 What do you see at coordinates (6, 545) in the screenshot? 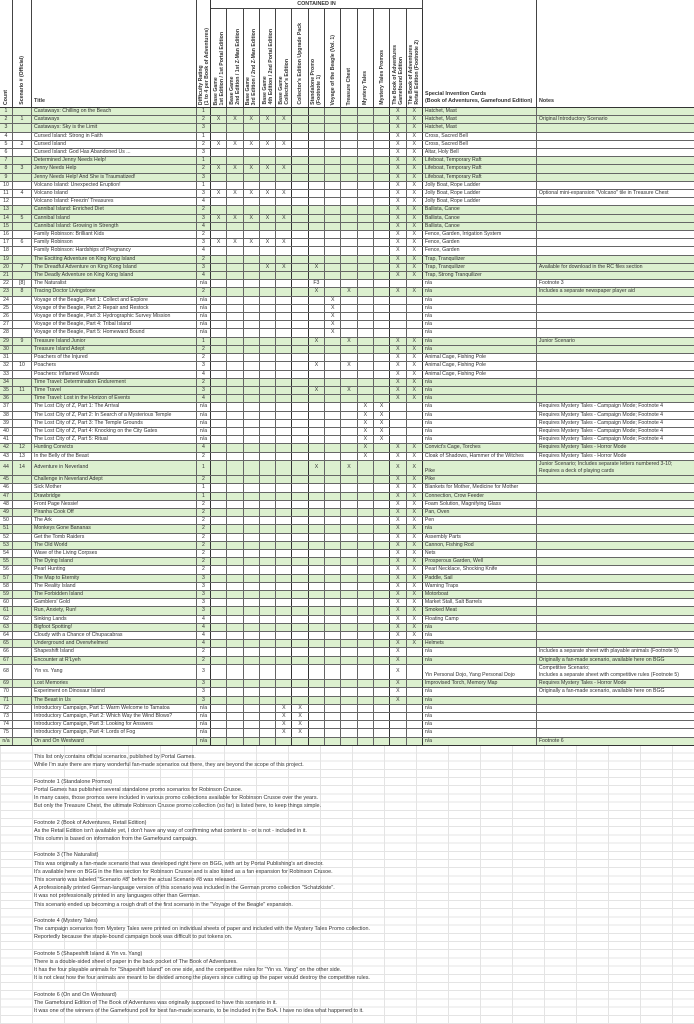
I see `cell-count: 53` at bounding box center [6, 545].